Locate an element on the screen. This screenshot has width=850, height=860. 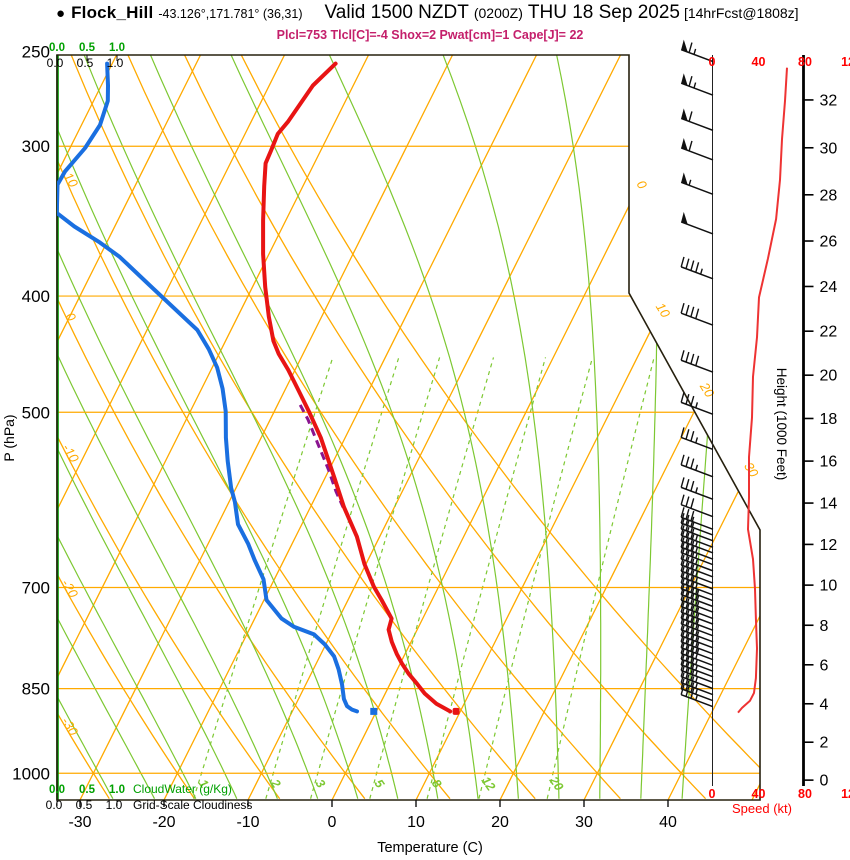
svg-text: CloudWater (g/Kg) is located at coordinates (182, 789).